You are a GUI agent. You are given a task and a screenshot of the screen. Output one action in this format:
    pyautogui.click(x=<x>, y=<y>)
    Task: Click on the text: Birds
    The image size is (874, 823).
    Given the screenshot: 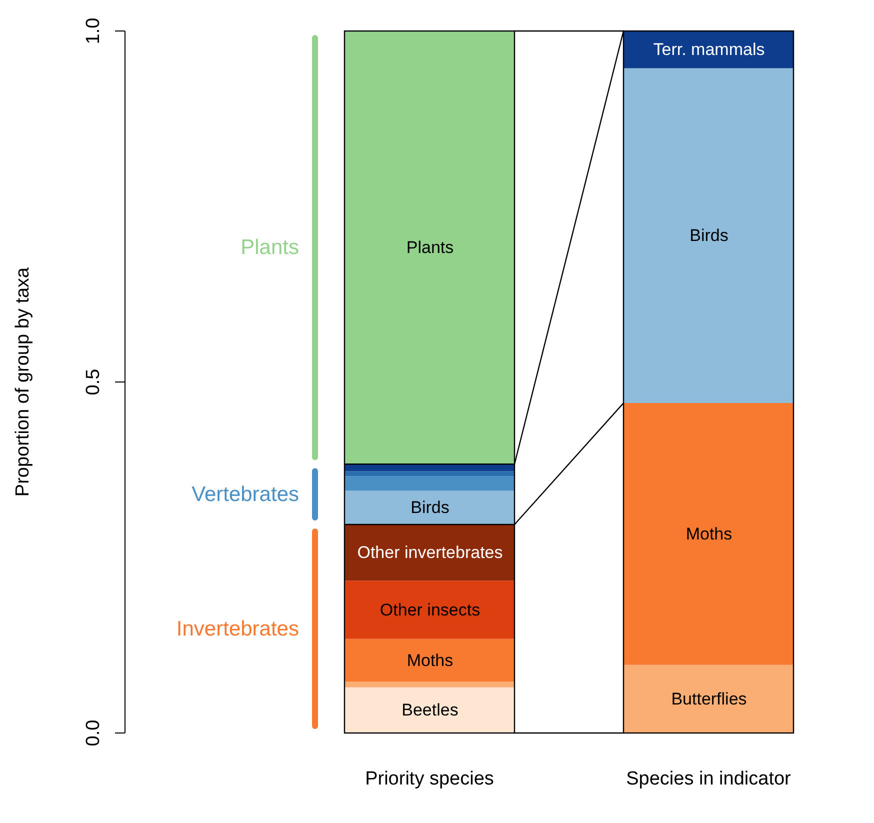 What is the action you would take?
    pyautogui.click(x=709, y=236)
    